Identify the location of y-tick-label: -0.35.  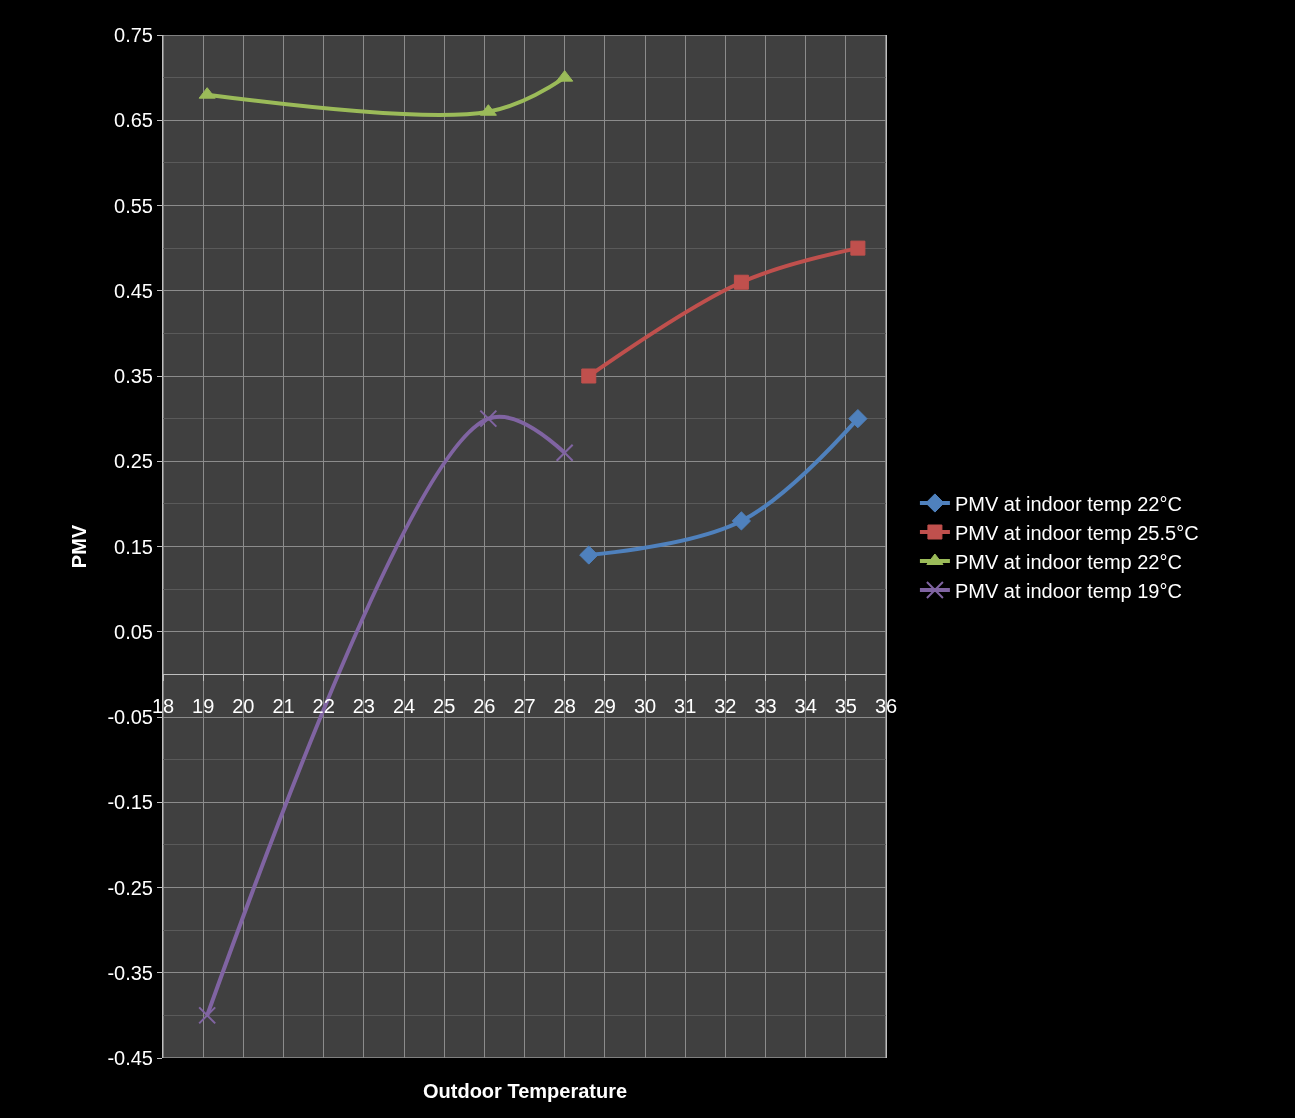
(130, 972).